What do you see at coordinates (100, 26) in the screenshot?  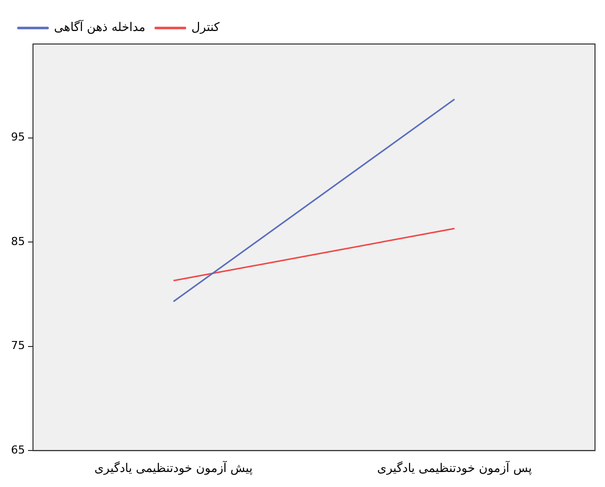 I see `legend-label: مداخله ذهن آگاهی` at bounding box center [100, 26].